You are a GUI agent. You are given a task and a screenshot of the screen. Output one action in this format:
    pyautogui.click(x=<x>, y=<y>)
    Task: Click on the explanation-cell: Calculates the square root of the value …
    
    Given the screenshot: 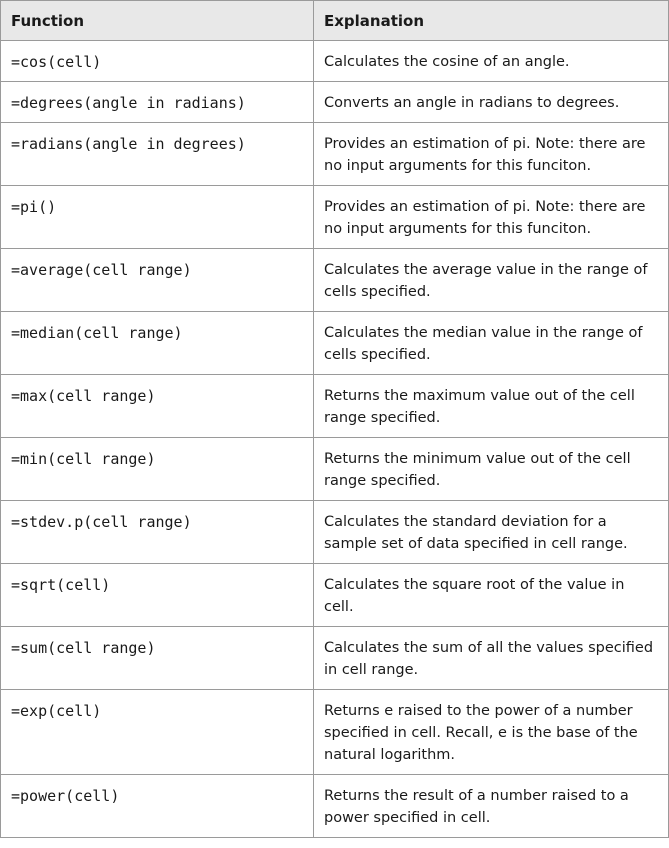 What is the action you would take?
    pyautogui.click(x=491, y=595)
    